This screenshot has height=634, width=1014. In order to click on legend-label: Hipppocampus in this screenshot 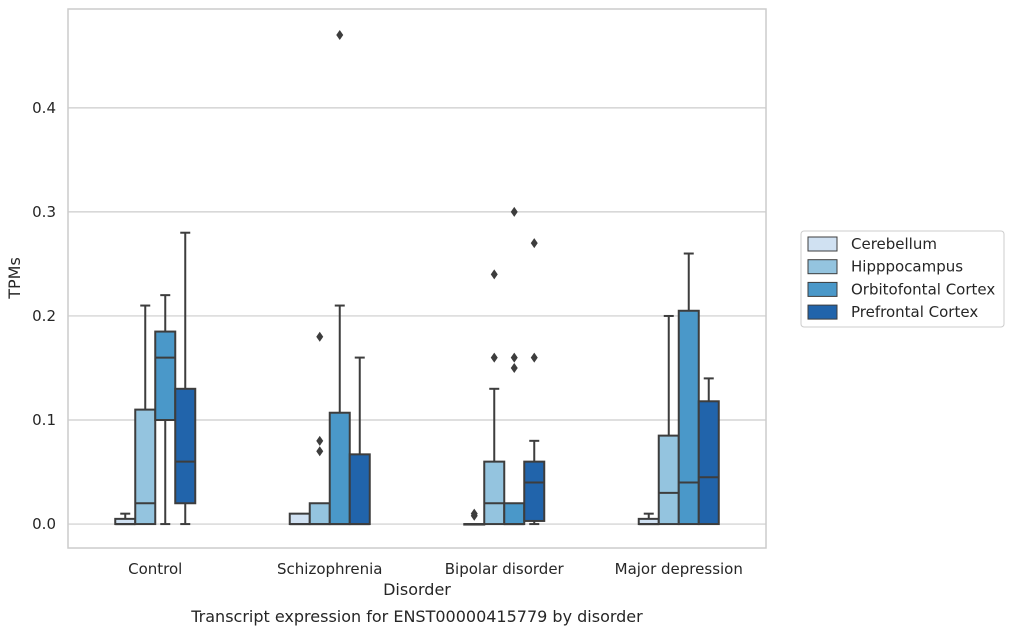, I will do `click(907, 267)`.